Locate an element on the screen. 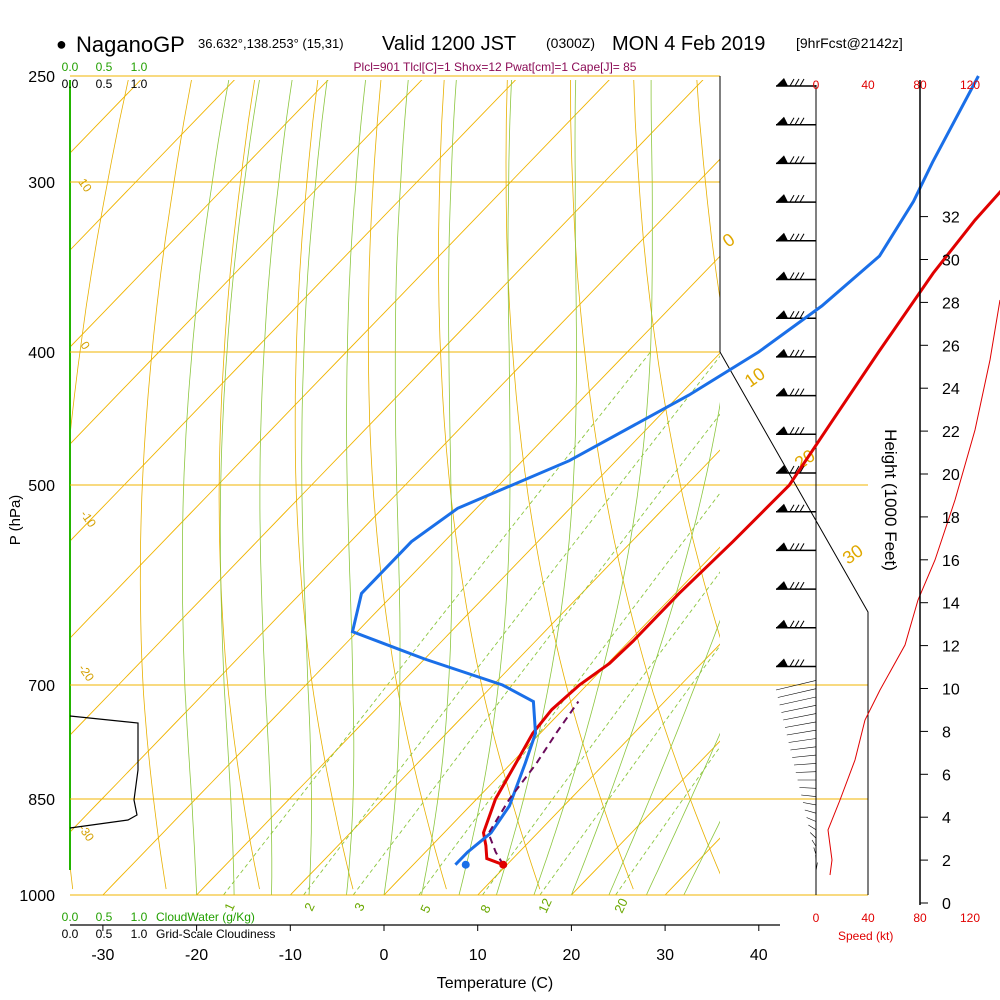 This screenshot has width=1000, height=1000. cloudiness-tick-top: 0.0 is located at coordinates (70, 84).